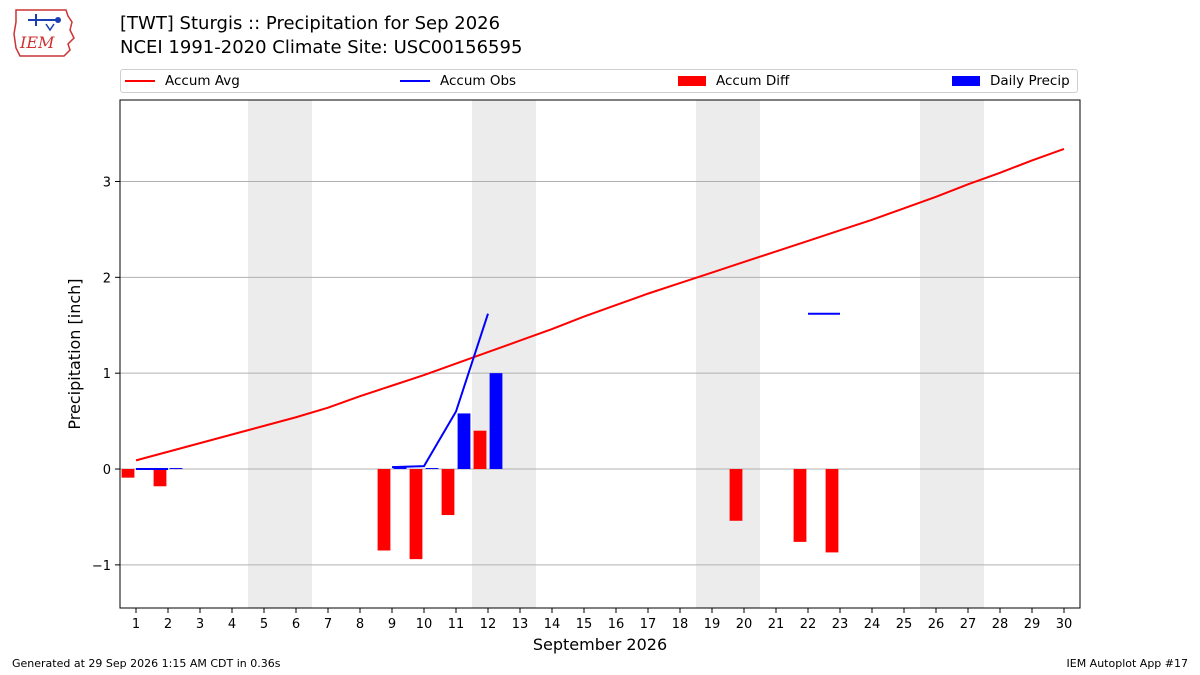  Describe the element at coordinates (107, 470) in the screenshot. I see `y-tick-label: 0` at that location.